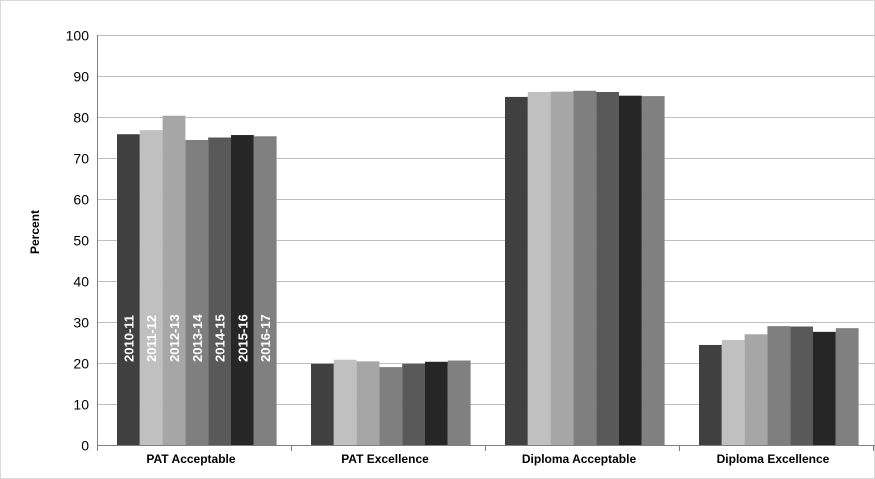  Describe the element at coordinates (174, 338) in the screenshot. I see `series-label: 2012-13` at that location.